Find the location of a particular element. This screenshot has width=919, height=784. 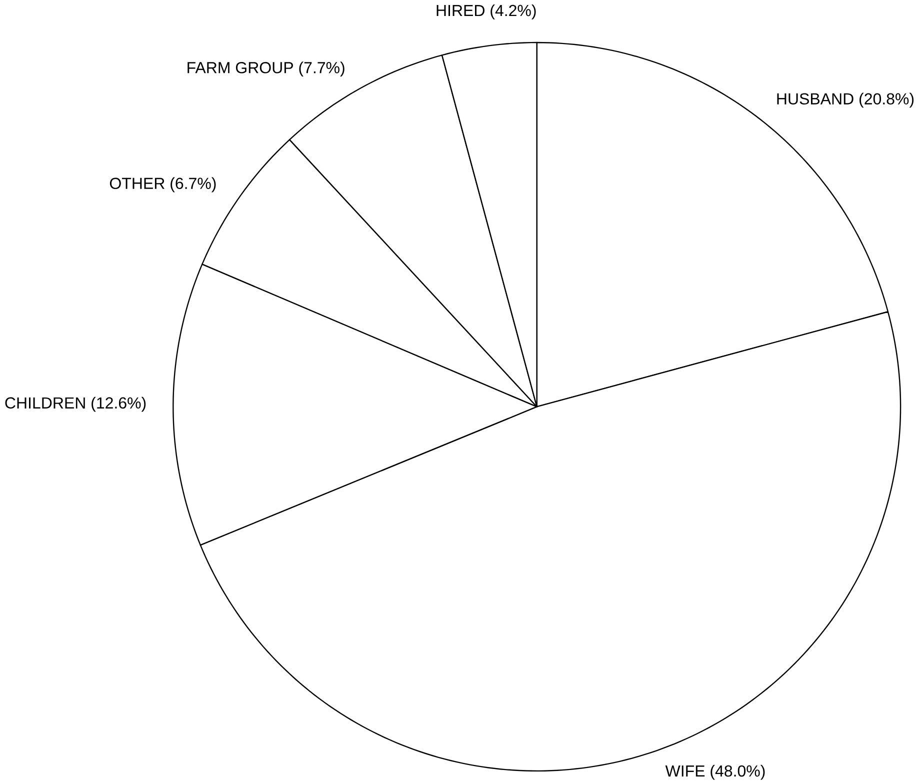

slice-label: FARM GROUP (7.7%) is located at coordinates (266, 68).